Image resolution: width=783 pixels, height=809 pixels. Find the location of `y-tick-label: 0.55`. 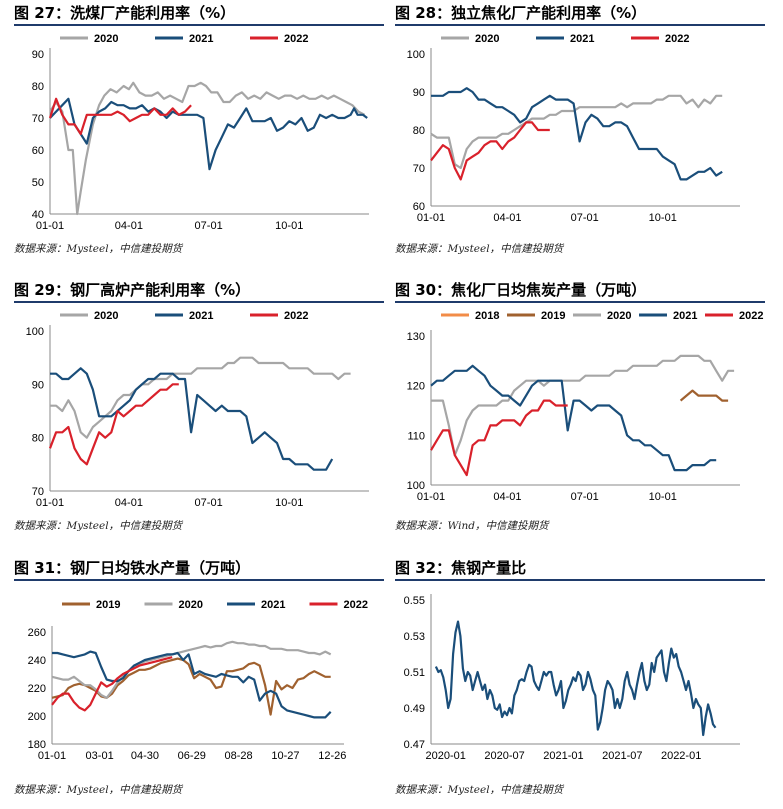

y-tick-label: 0.55 is located at coordinates (414, 601).